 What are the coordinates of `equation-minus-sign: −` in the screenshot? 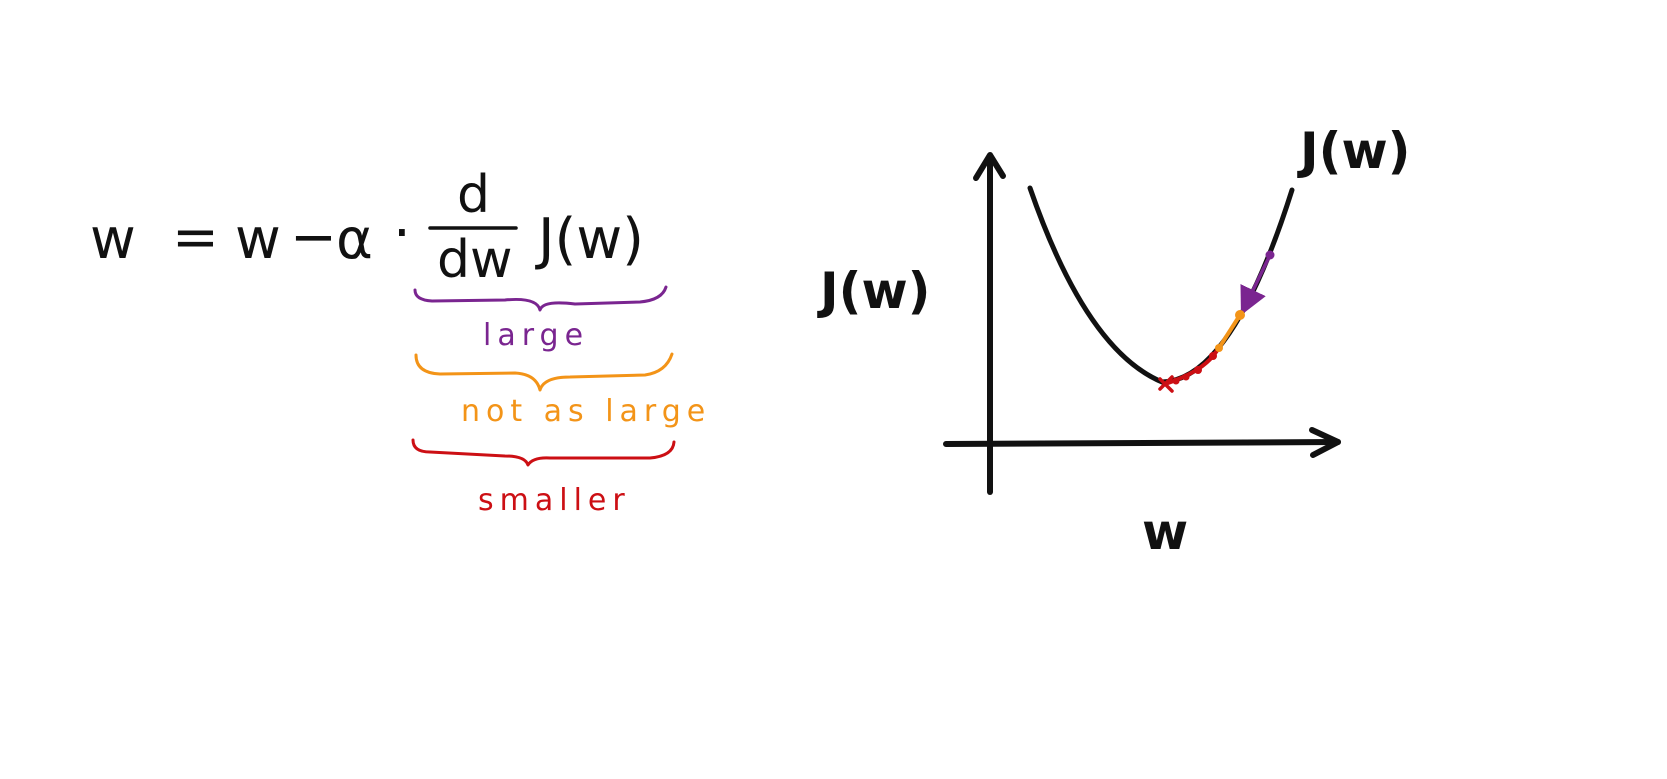 It's located at (313, 237).